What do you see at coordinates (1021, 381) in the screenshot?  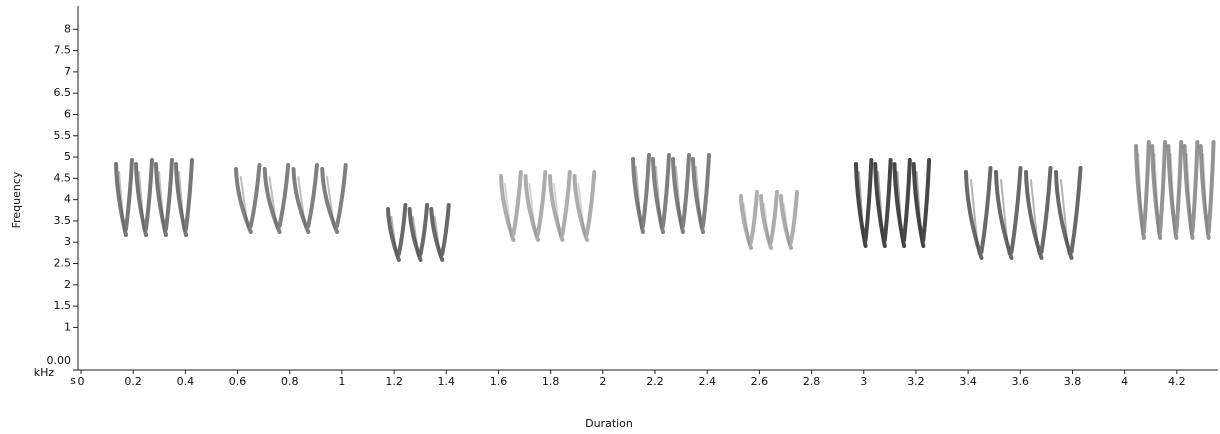 I see `x-tick-label: 3.6` at bounding box center [1021, 381].